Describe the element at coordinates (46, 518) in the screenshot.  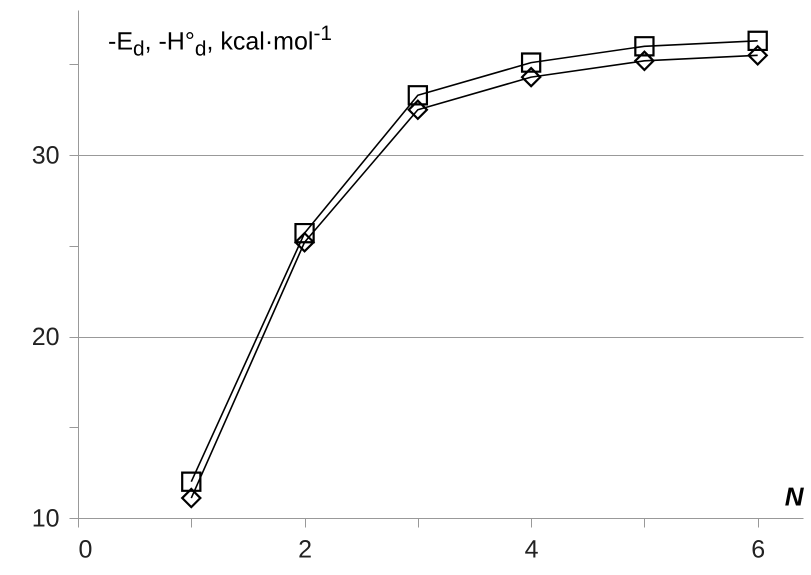
I see `y-tick-label: 10` at that location.